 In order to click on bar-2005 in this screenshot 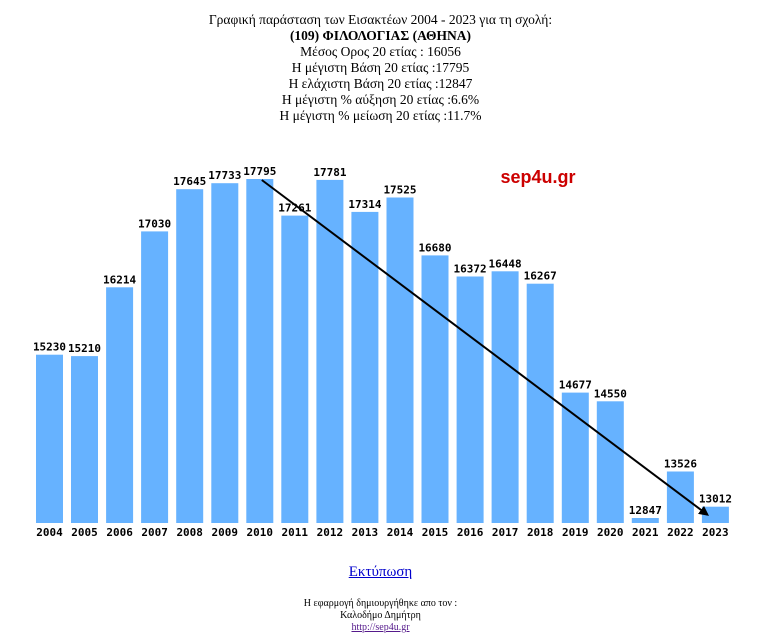, I will do `click(84, 439)`.